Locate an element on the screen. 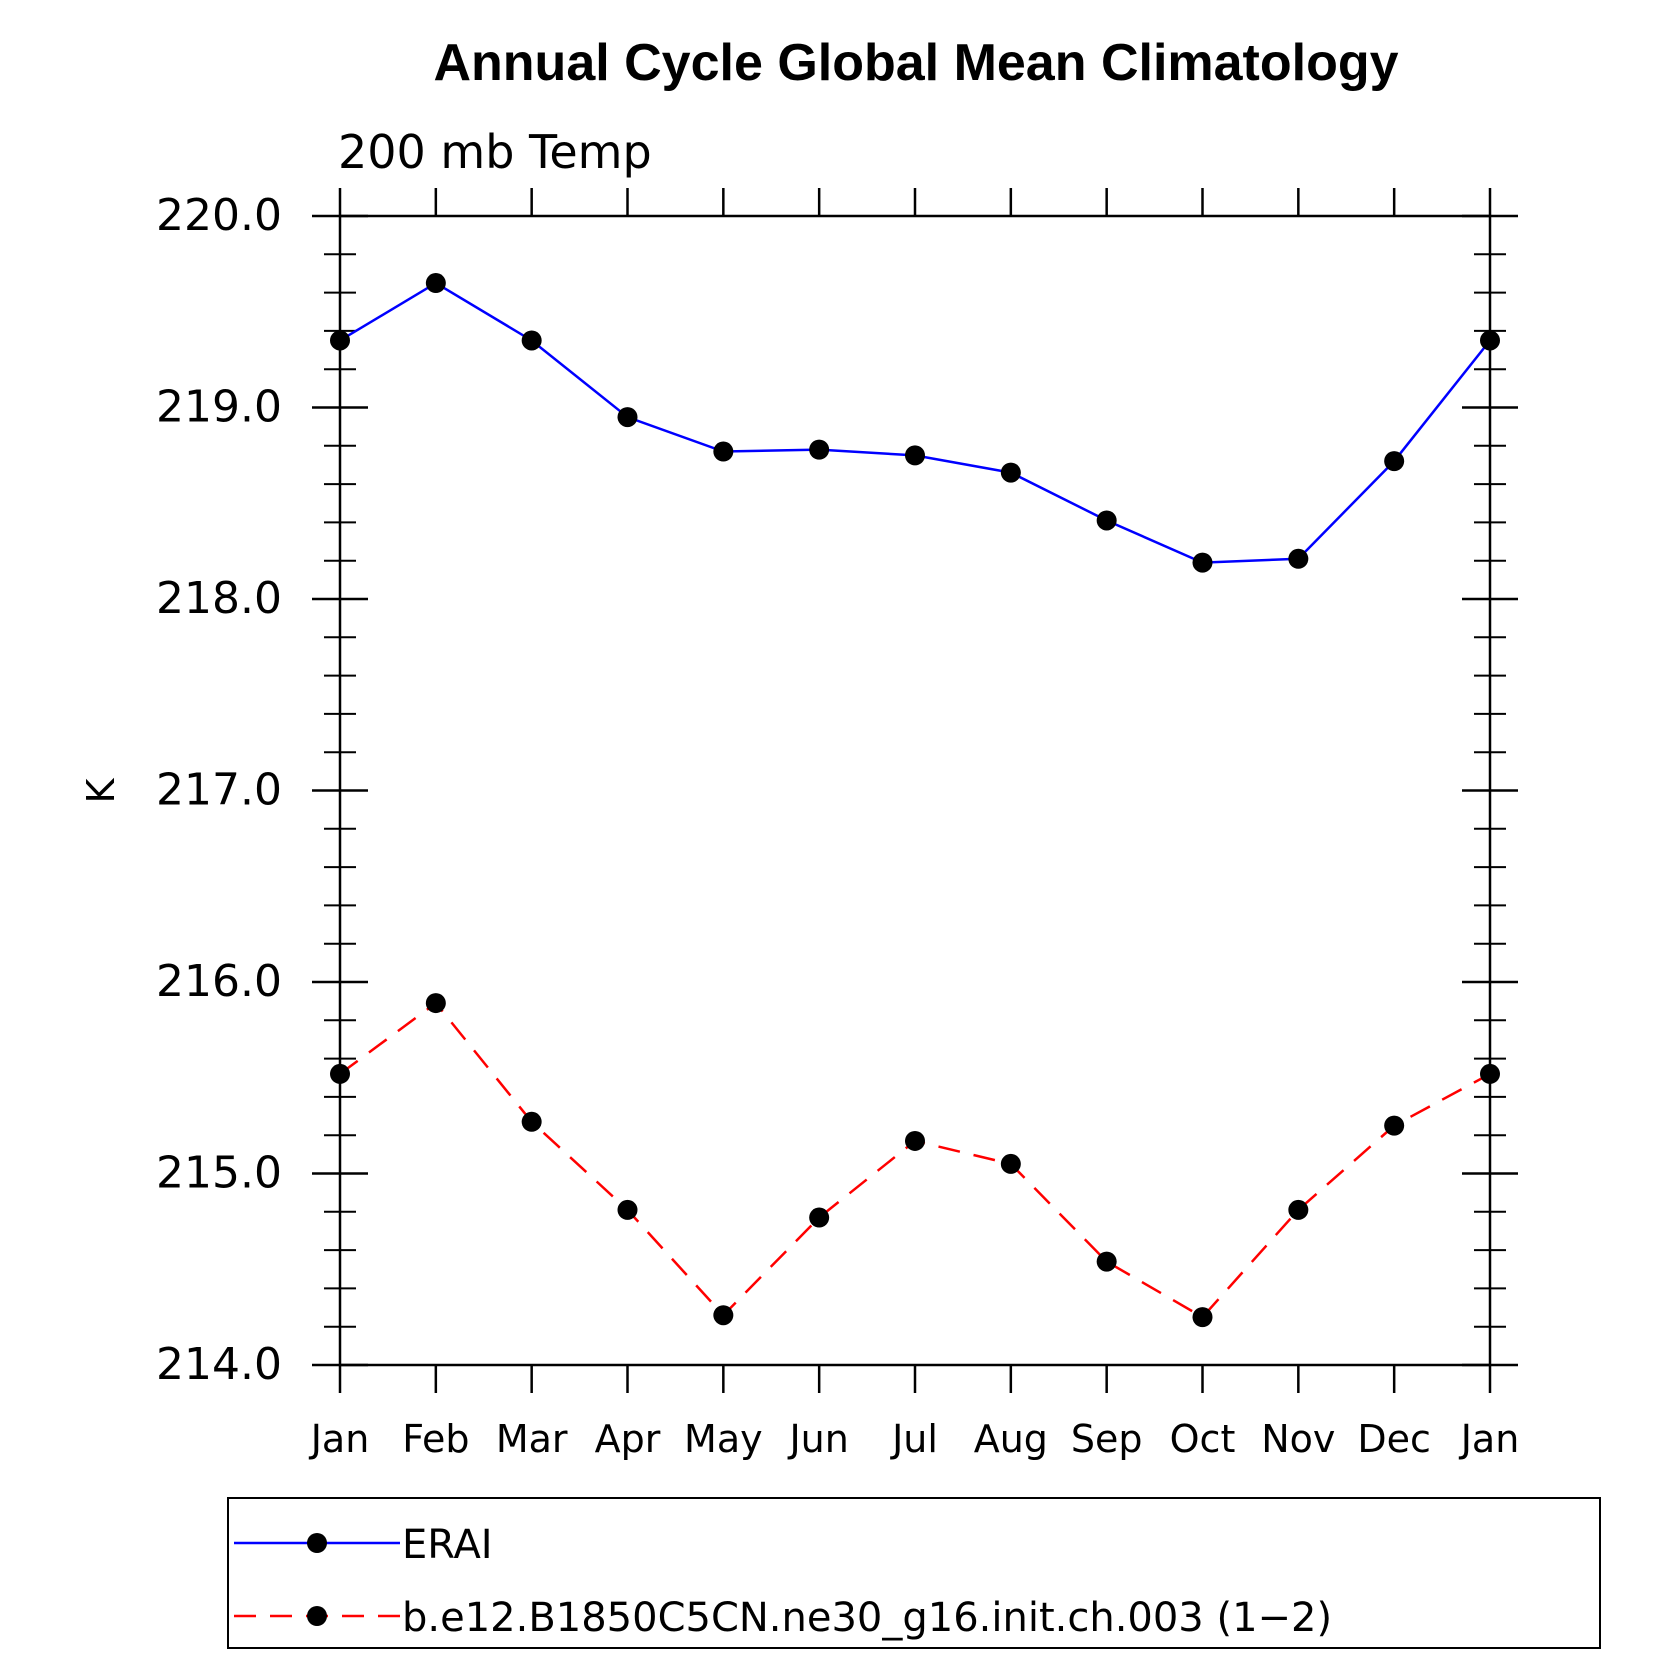 The height and width of the screenshot is (1674, 1674). x-tick-label: Sep is located at coordinates (1107, 1439).